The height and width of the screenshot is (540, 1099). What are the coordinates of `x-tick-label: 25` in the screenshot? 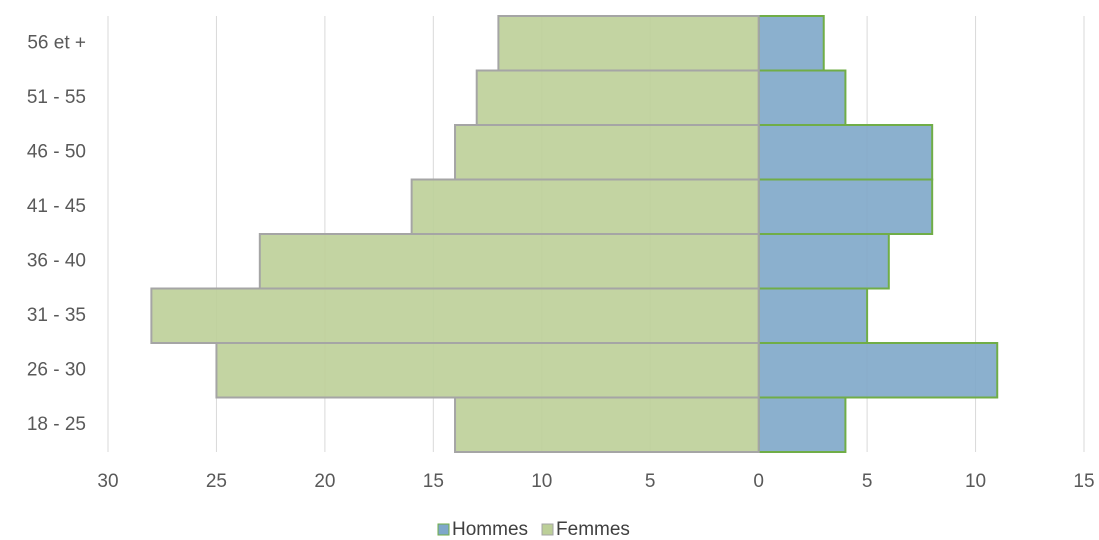 It's located at (216, 481).